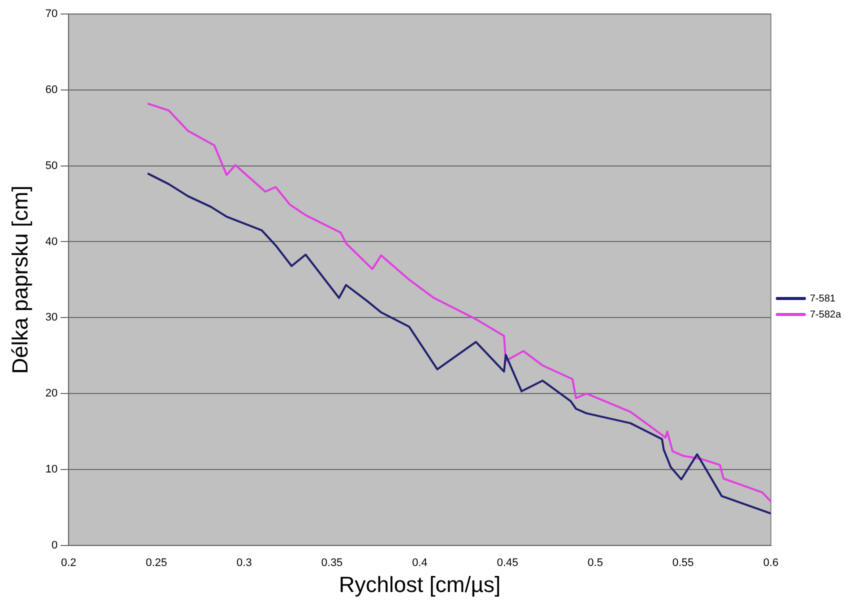 The width and height of the screenshot is (851, 603). Describe the element at coordinates (51, 470) in the screenshot. I see `y-tick-label: 10` at that location.